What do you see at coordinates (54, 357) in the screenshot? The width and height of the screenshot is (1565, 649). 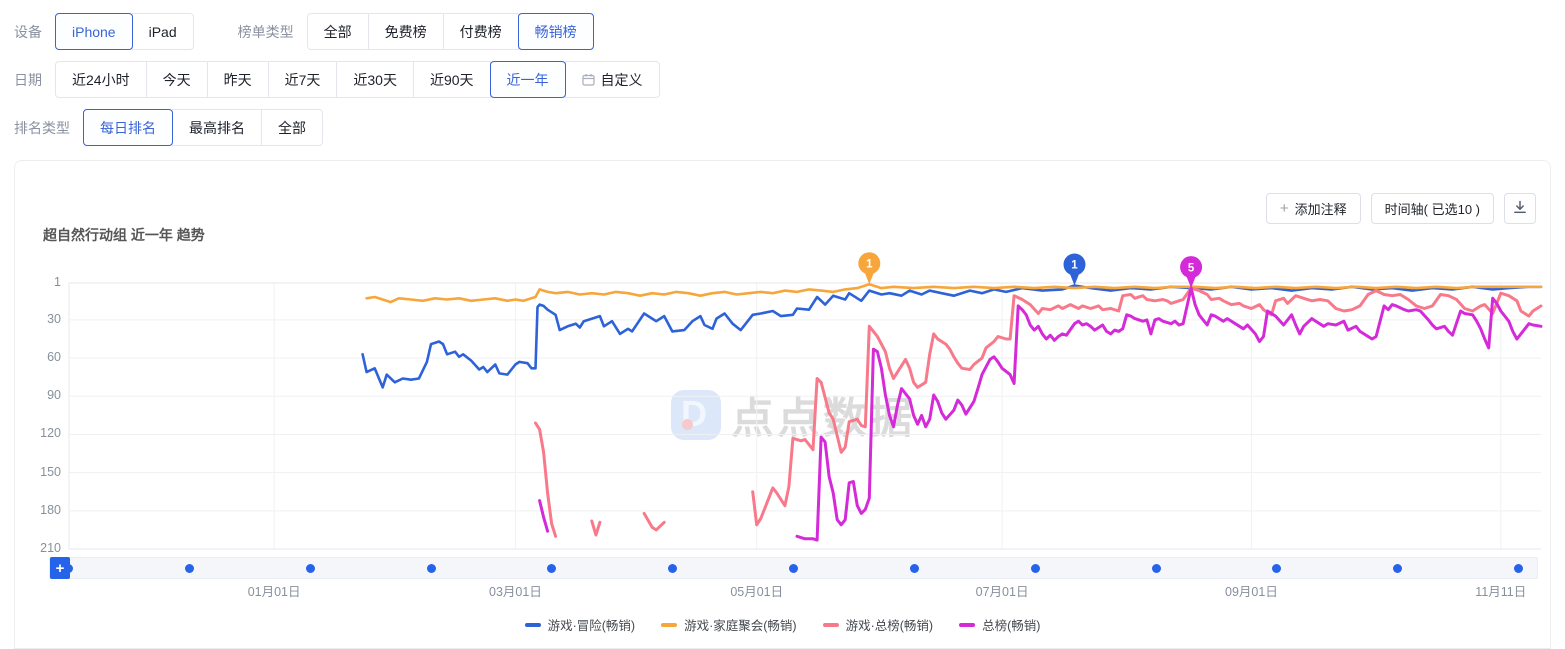 I see `y-axis-tick: 60` at bounding box center [54, 357].